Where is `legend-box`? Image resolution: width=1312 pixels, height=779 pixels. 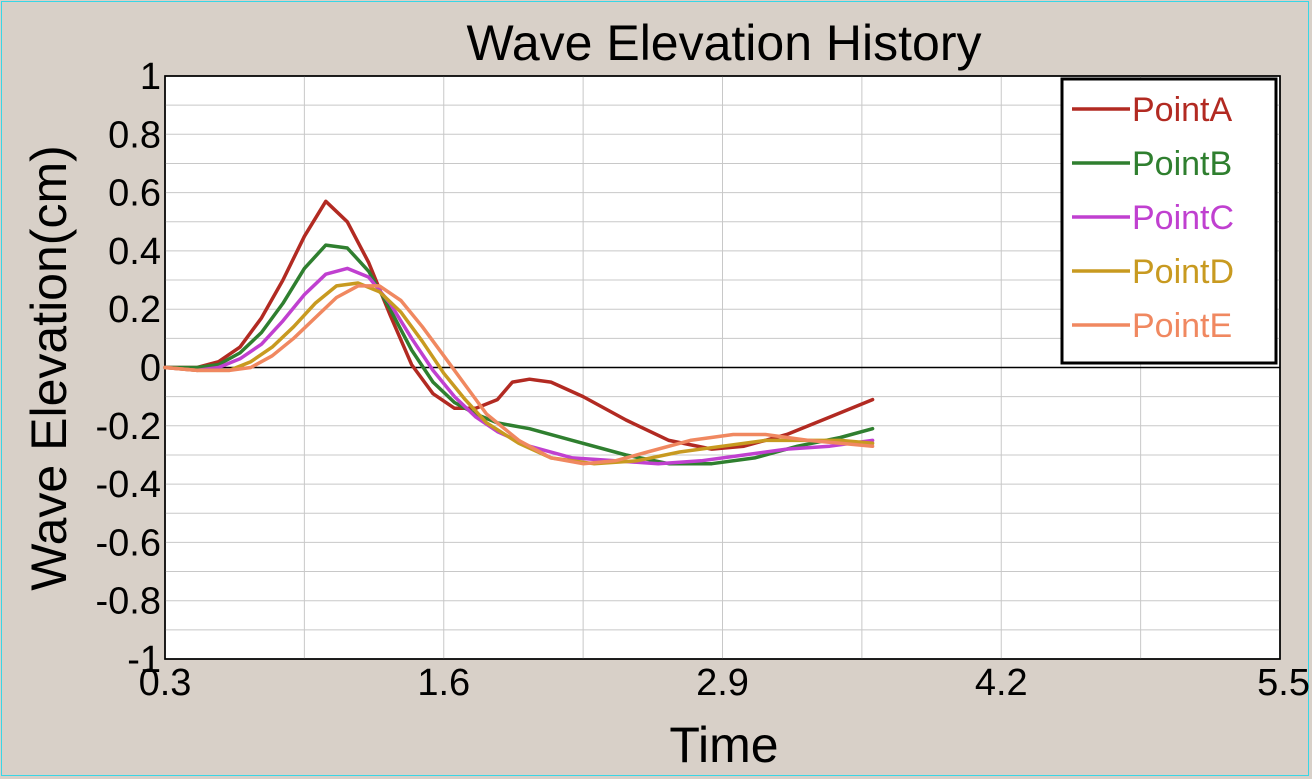
legend-box is located at coordinates (1169, 221).